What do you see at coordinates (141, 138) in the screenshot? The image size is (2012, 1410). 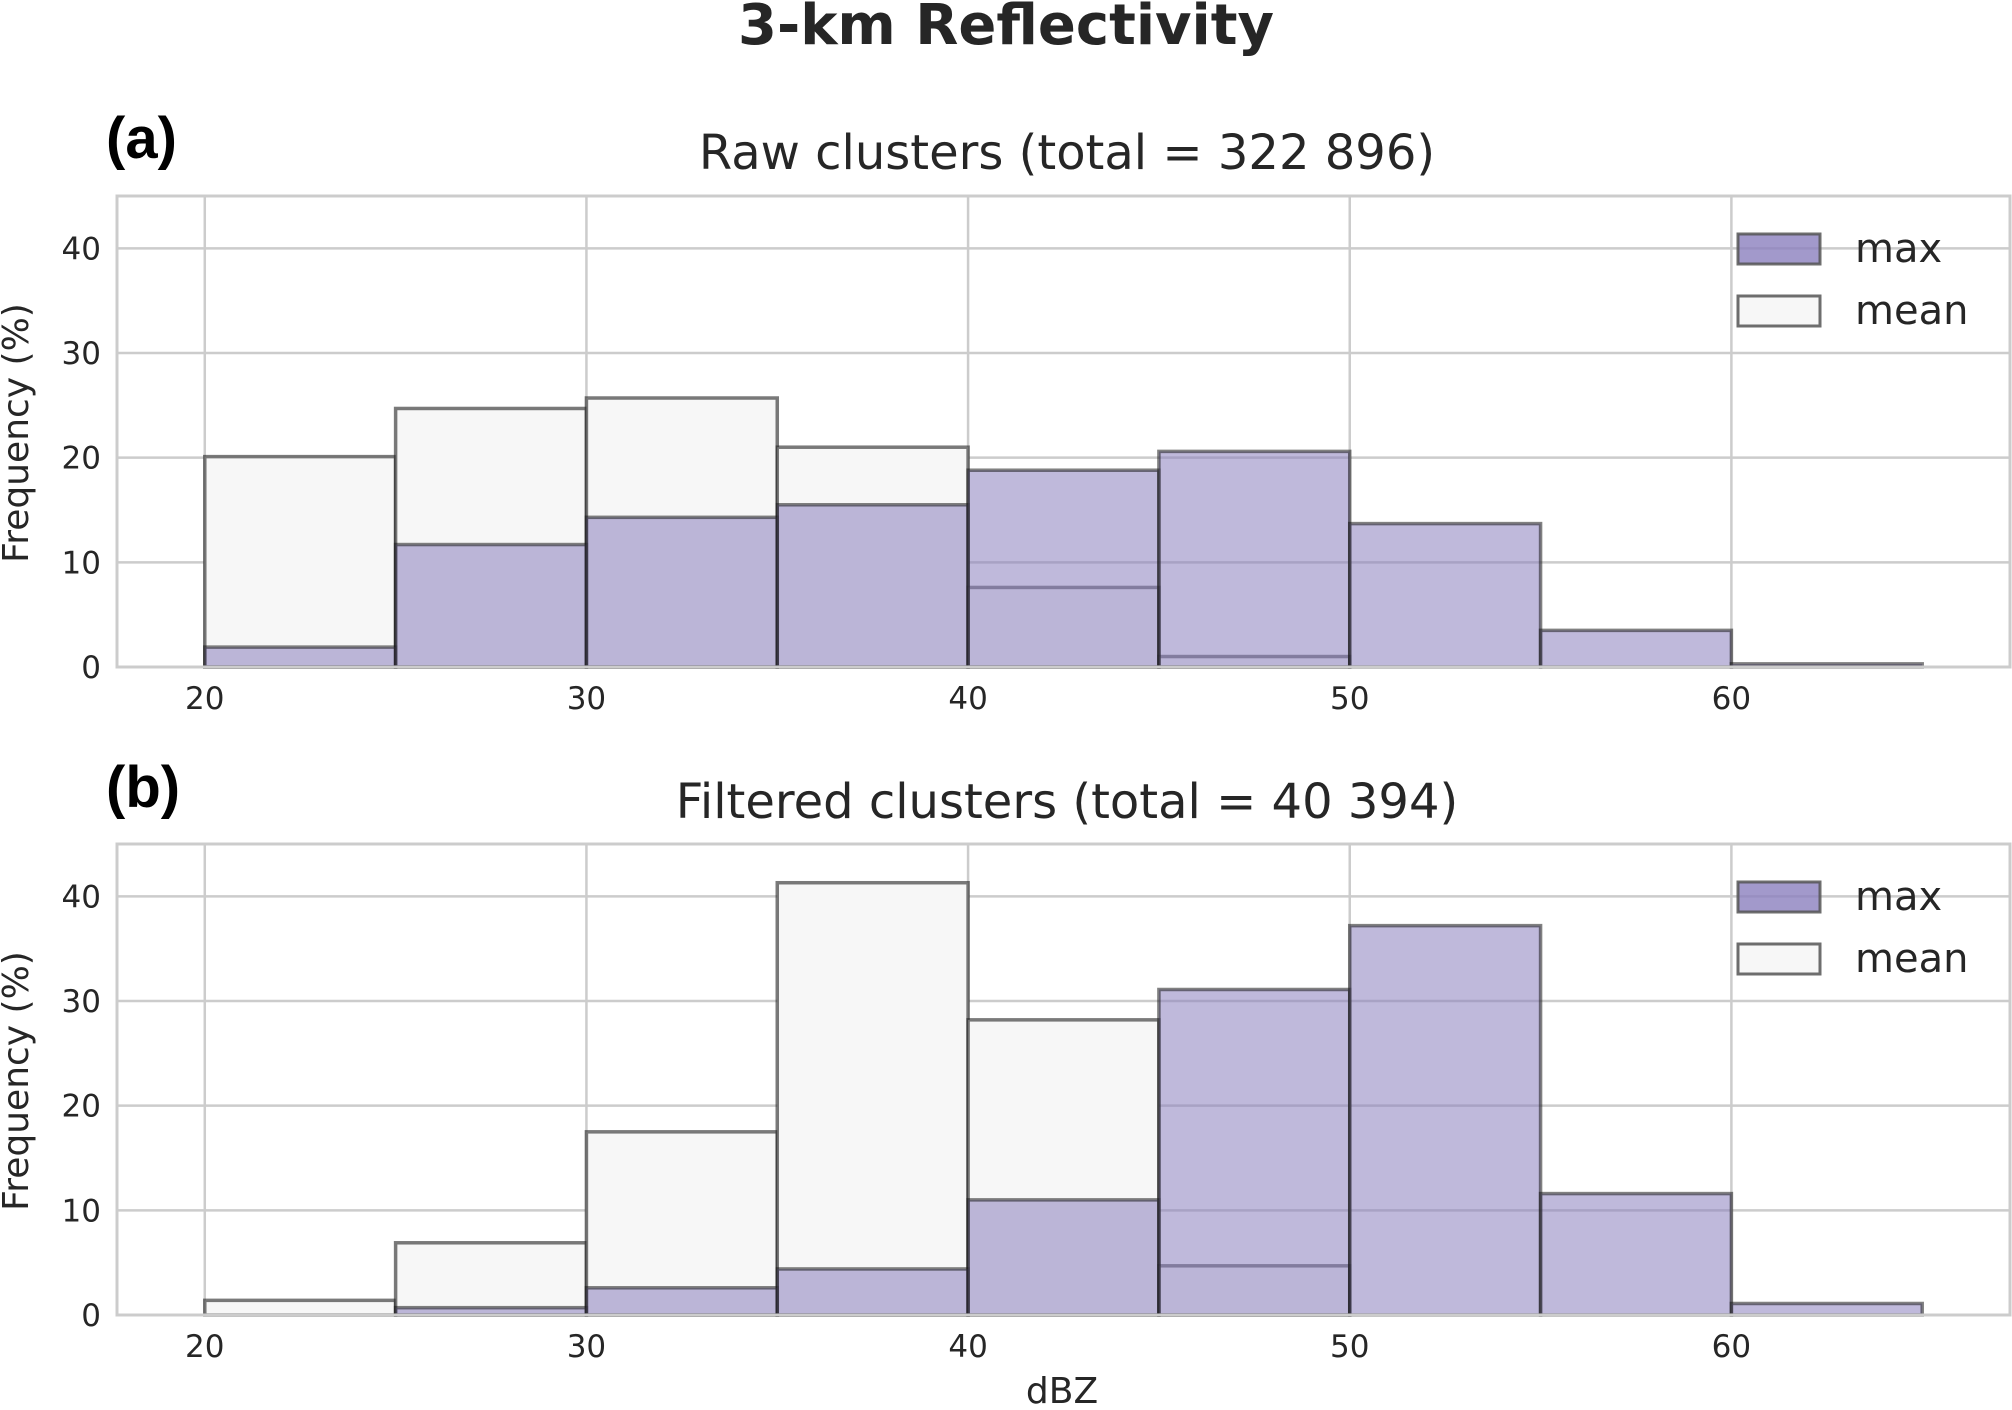 I see `panel-label: (a)` at bounding box center [141, 138].